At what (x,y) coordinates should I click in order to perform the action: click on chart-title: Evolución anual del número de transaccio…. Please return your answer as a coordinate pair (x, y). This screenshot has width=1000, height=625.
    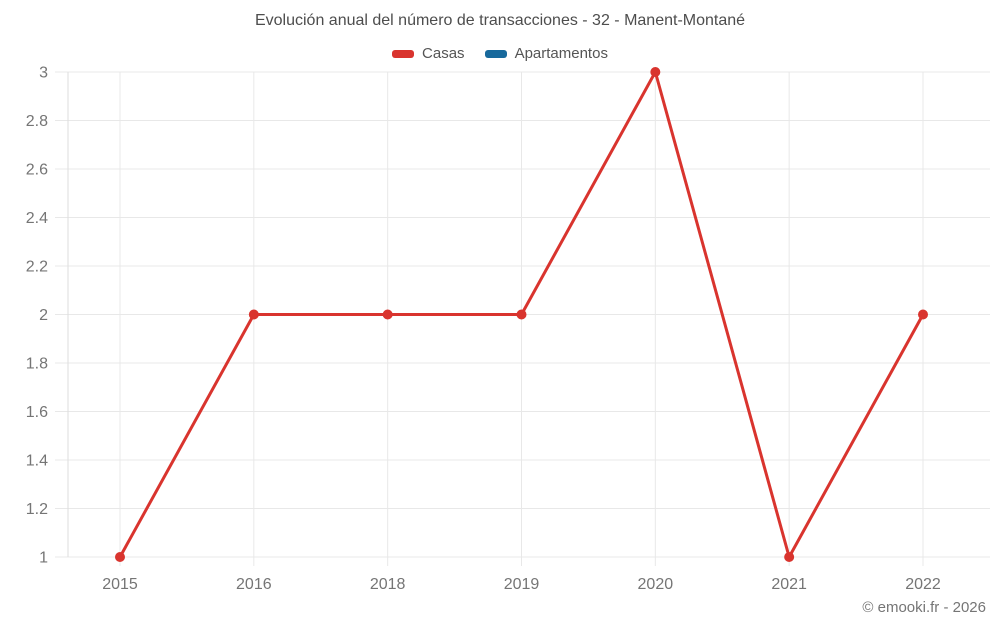
    Looking at the image, I should click on (500, 20).